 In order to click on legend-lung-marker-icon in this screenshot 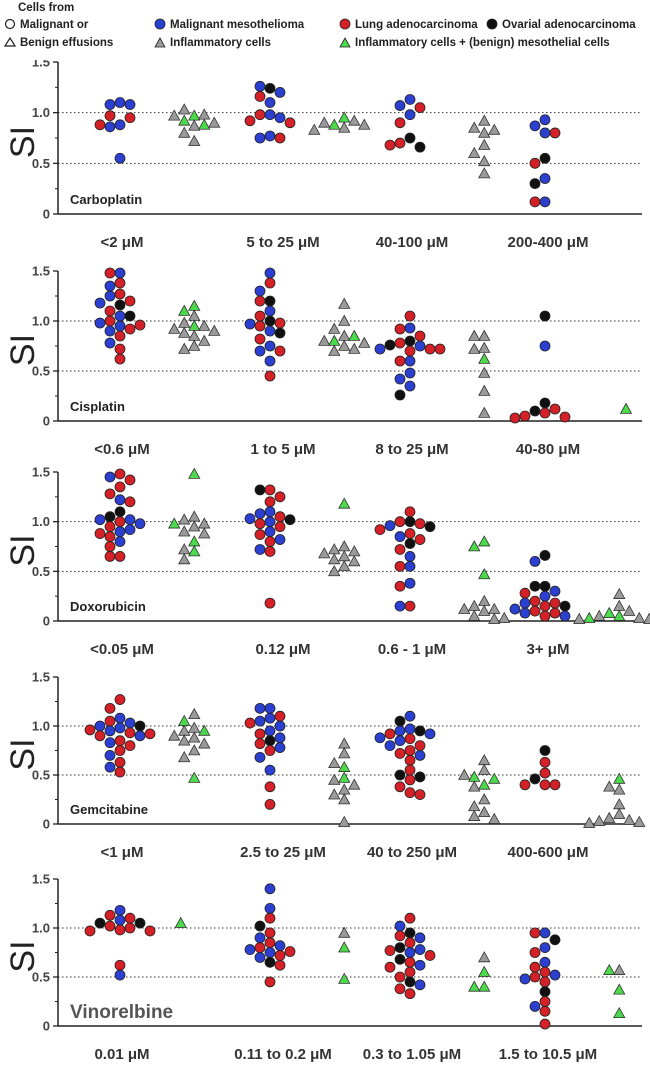, I will do `click(345, 24)`.